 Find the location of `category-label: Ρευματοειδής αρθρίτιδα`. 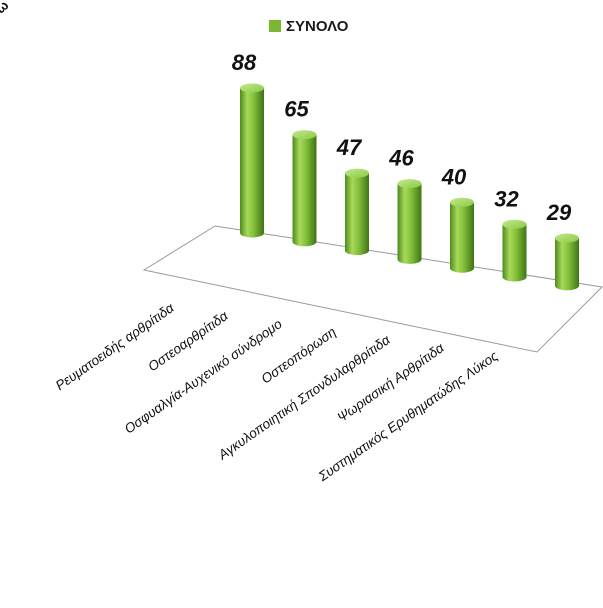

category-label: Ρευματοειδής αρθρίτιδα is located at coordinates (115, 346).